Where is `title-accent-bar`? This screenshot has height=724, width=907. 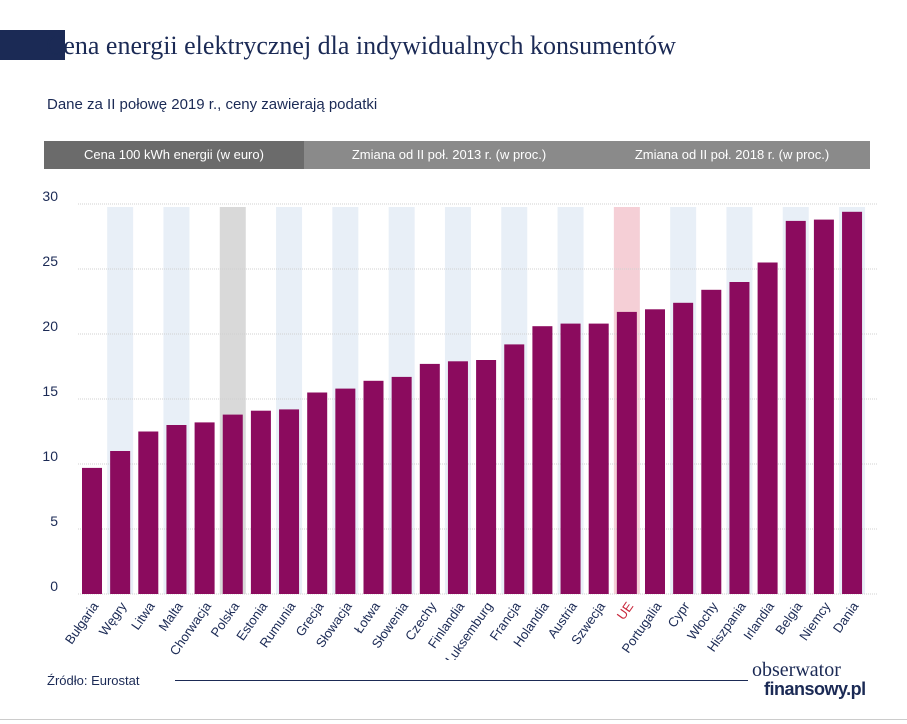 title-accent-bar is located at coordinates (32, 45).